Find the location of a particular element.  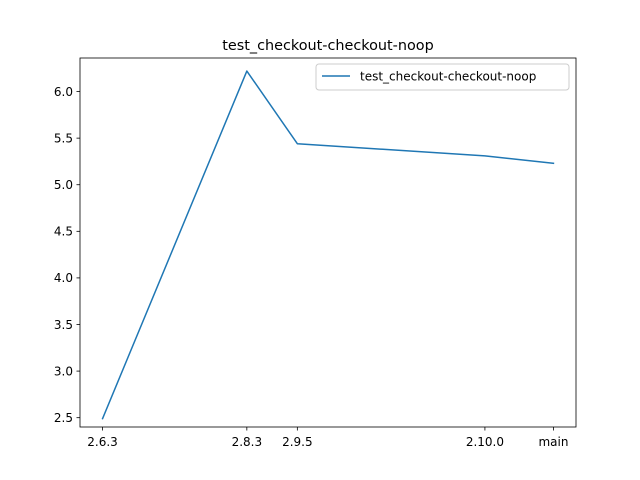

y-tick-label: 6.0 is located at coordinates (63, 92).